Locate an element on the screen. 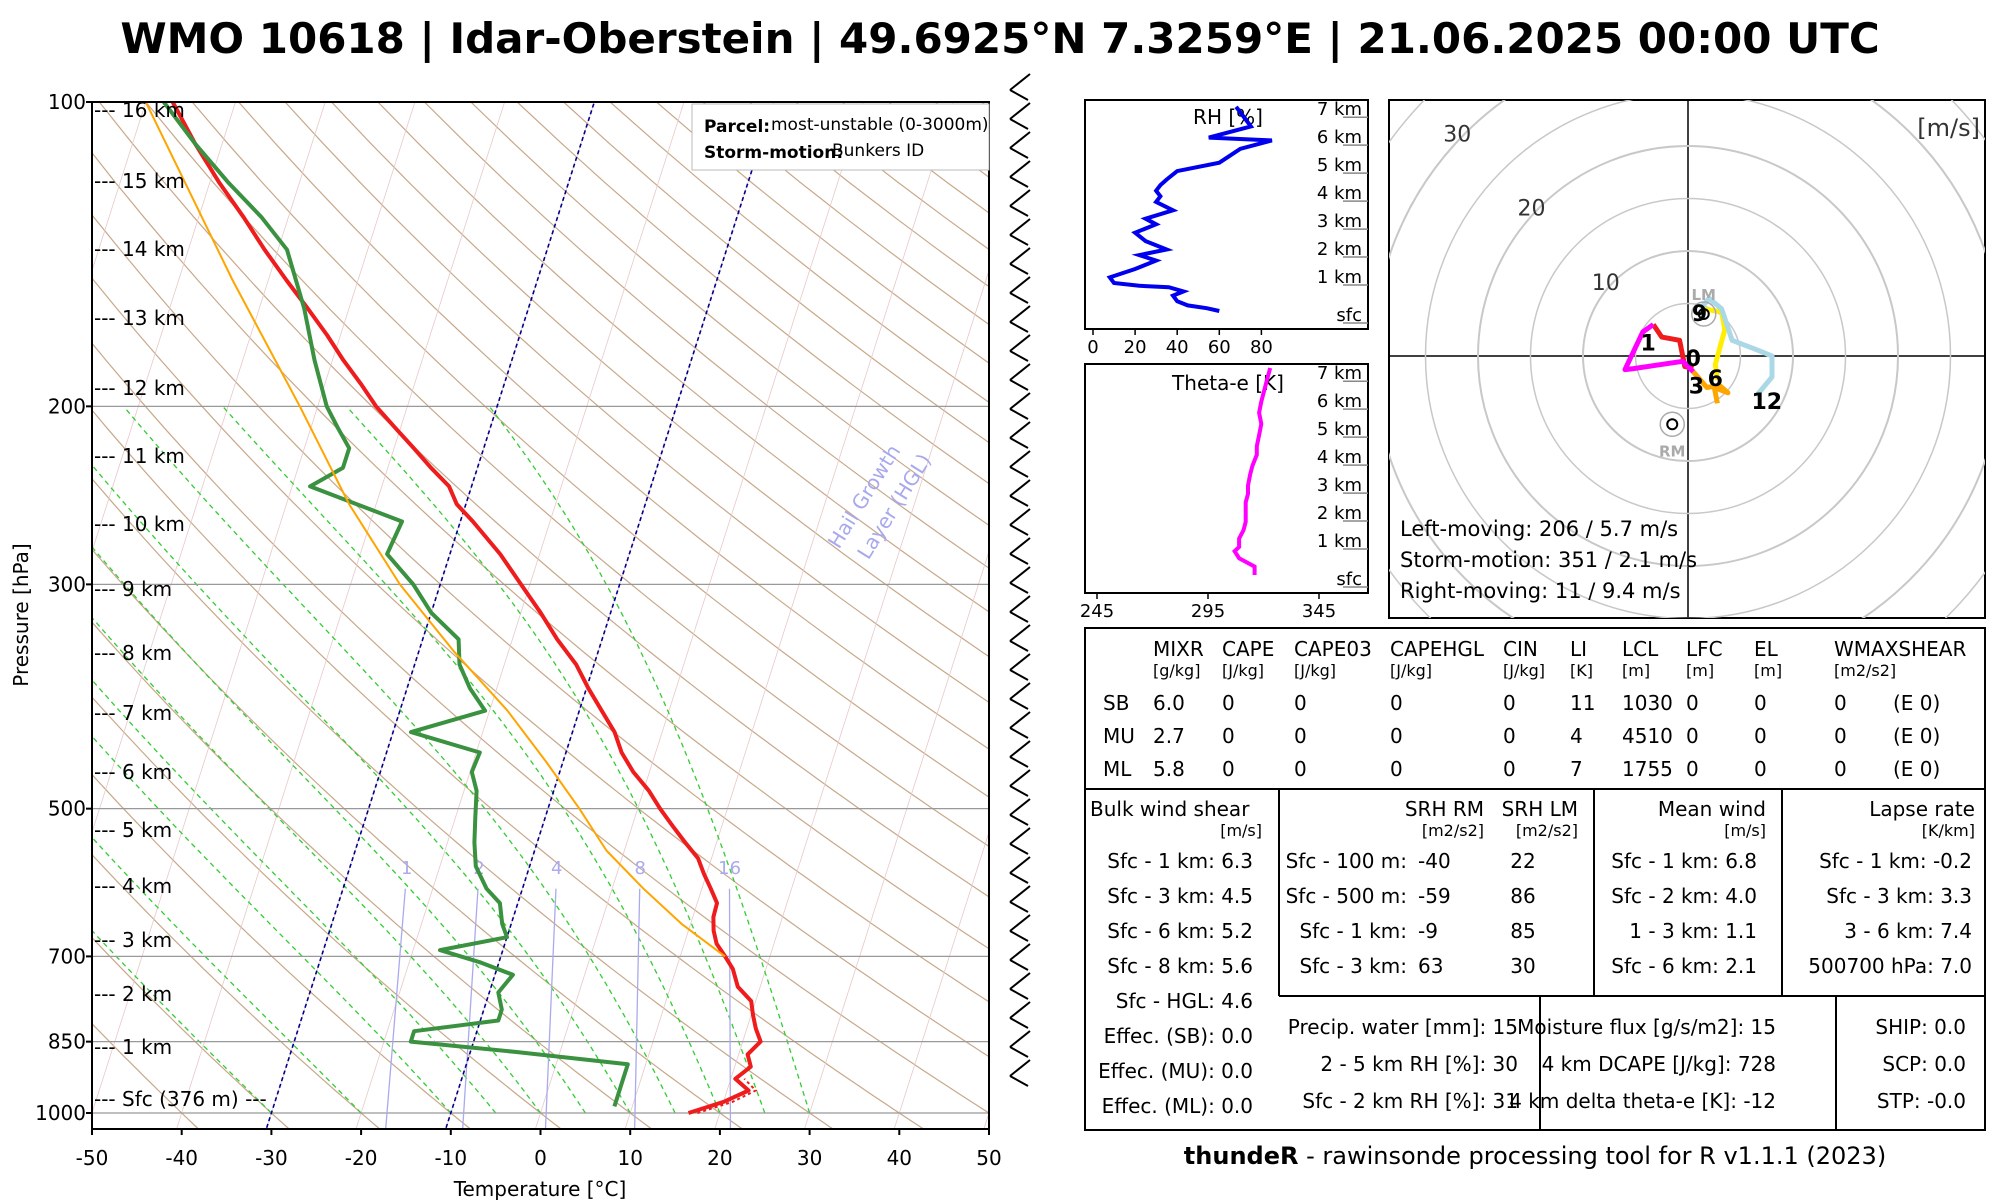 Image resolution: width=2000 pixels, height=1200 pixels. temp-tick-label: -50 is located at coordinates (92, 1158).